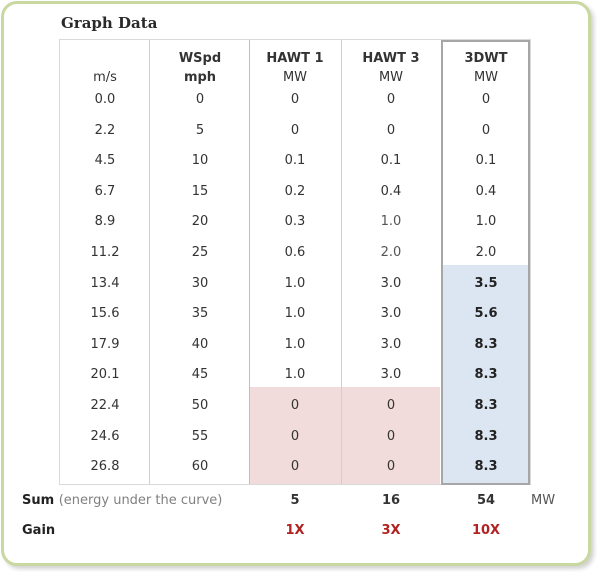  What do you see at coordinates (105, 130) in the screenshot?
I see `table-cell-ms: 2.2` at bounding box center [105, 130].